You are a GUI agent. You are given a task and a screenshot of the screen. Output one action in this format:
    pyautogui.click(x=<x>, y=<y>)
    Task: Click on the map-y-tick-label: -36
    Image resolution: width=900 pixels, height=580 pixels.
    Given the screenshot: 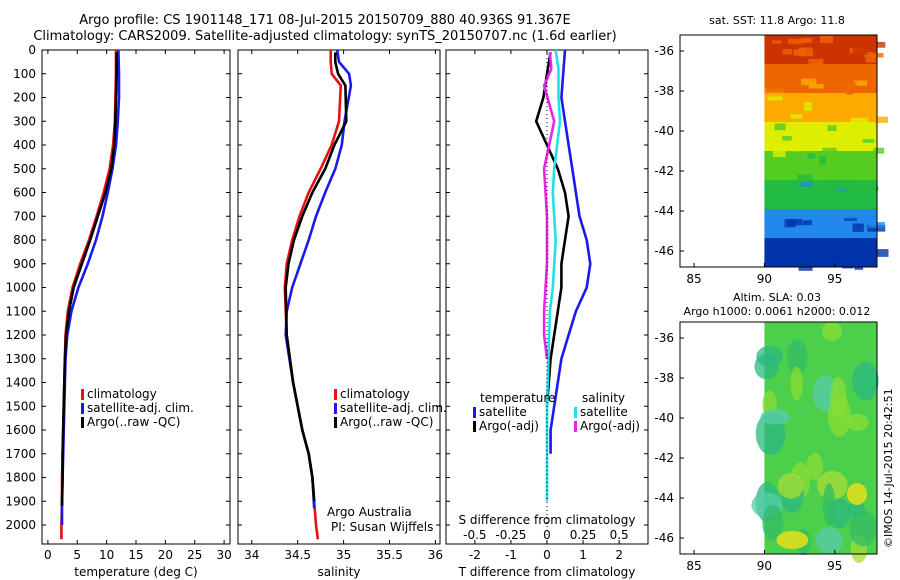 What is the action you would take?
    pyautogui.click(x=664, y=338)
    